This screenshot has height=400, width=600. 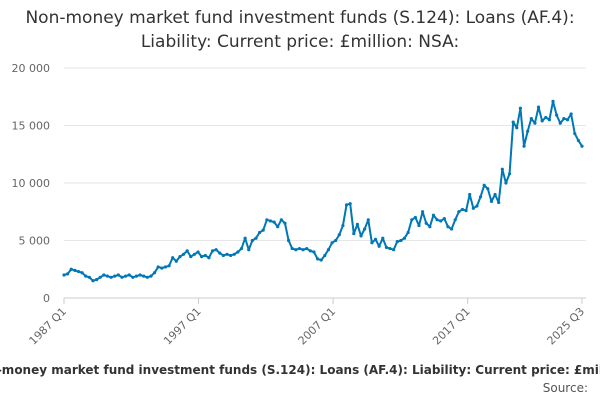 What do you see at coordinates (48, 326) in the screenshot?
I see `x-tick-label: 1987 Q1` at bounding box center [48, 326].